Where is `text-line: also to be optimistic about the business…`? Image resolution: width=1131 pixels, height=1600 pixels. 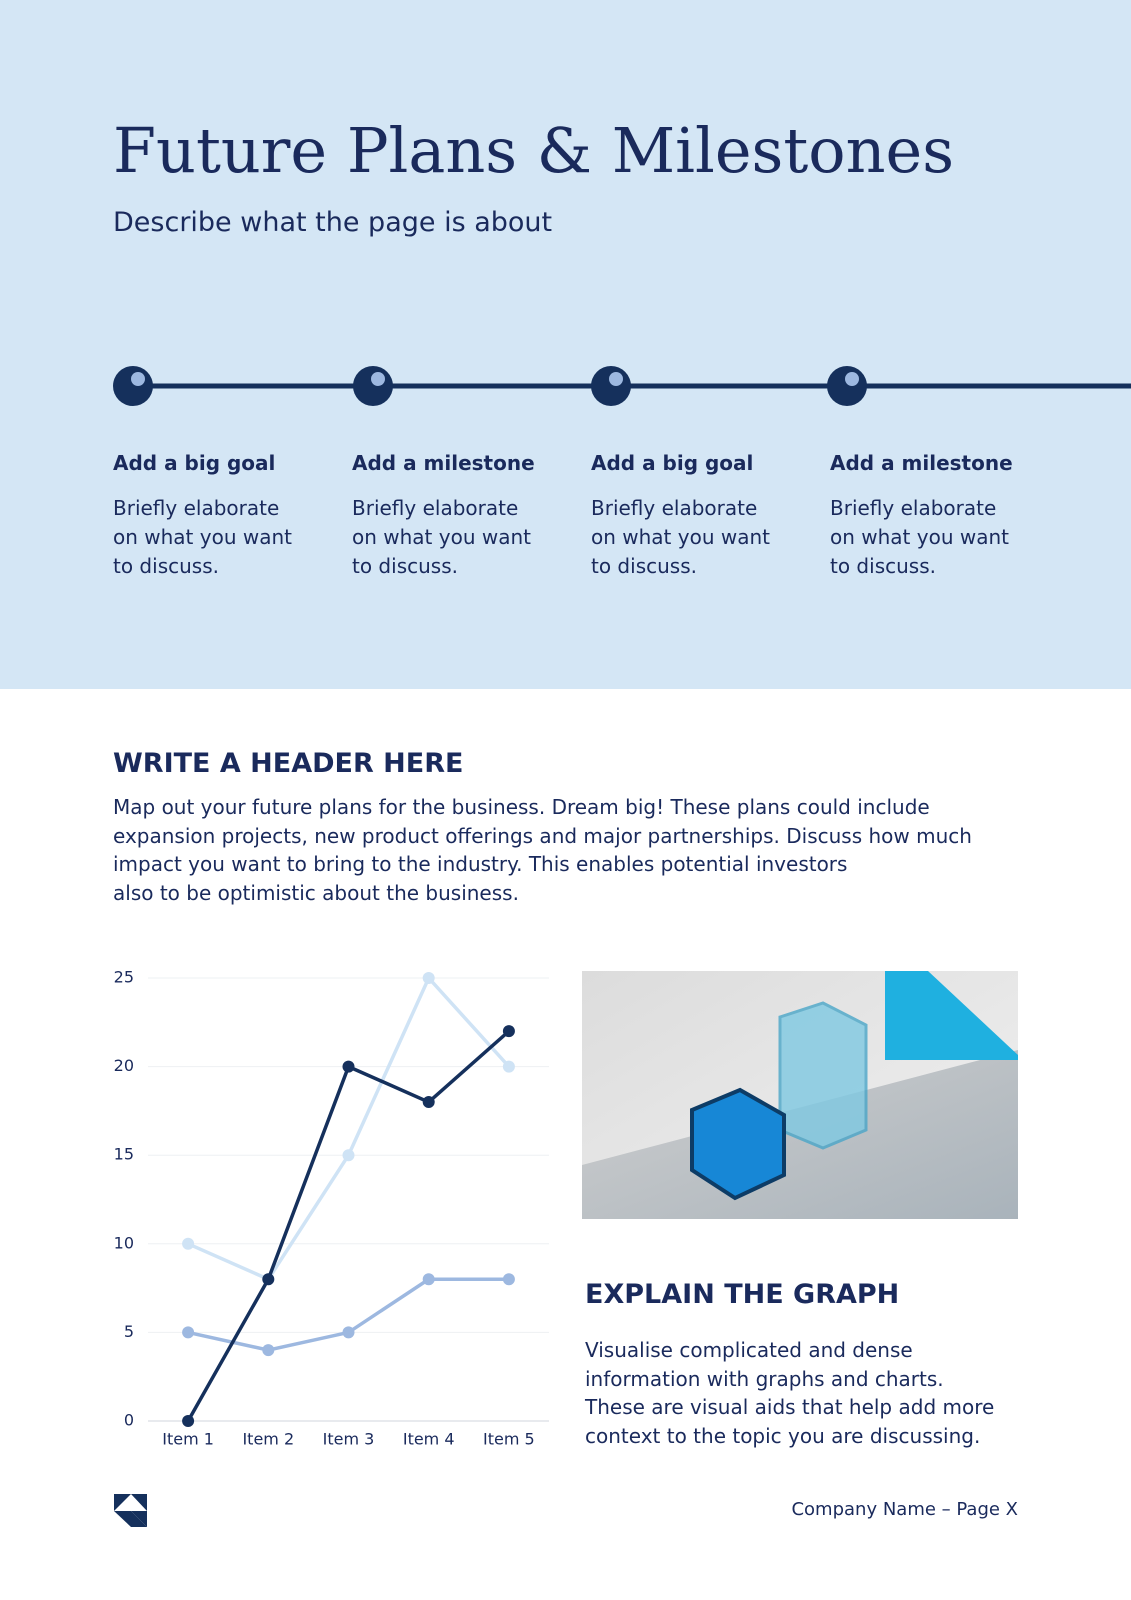
text-line: also to be optimistic about the business… is located at coordinates (316, 892).